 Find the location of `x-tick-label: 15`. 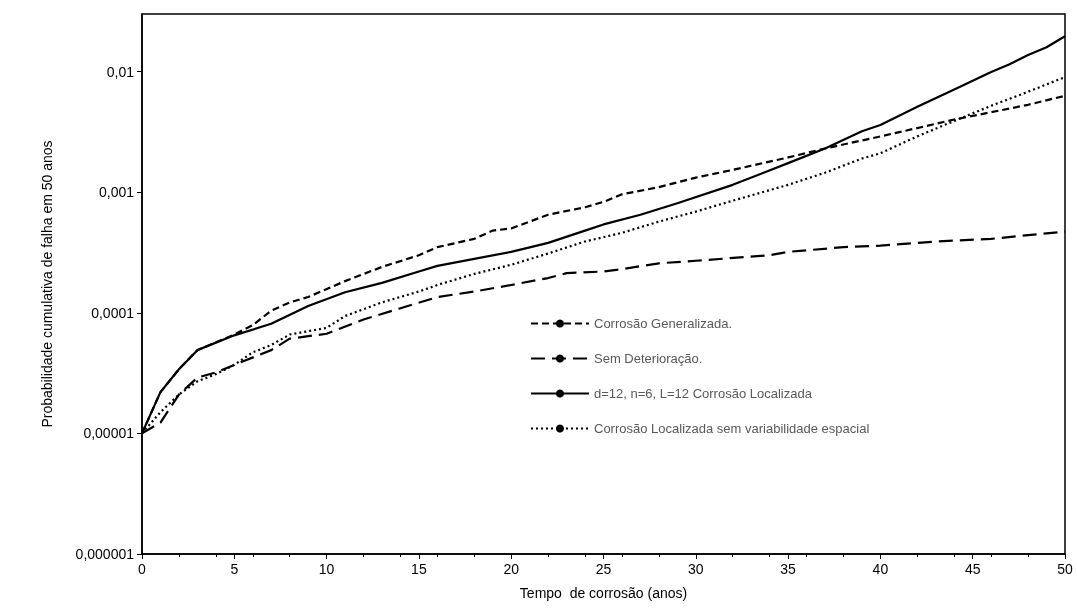

x-tick-label: 15 is located at coordinates (419, 569).